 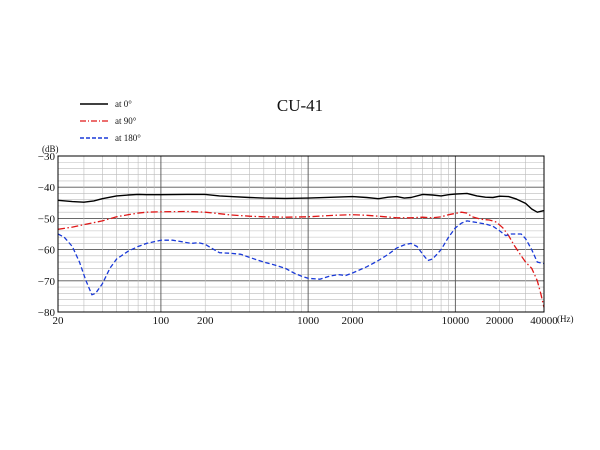 I want to click on x-tick-label: 200, so click(x=205, y=321).